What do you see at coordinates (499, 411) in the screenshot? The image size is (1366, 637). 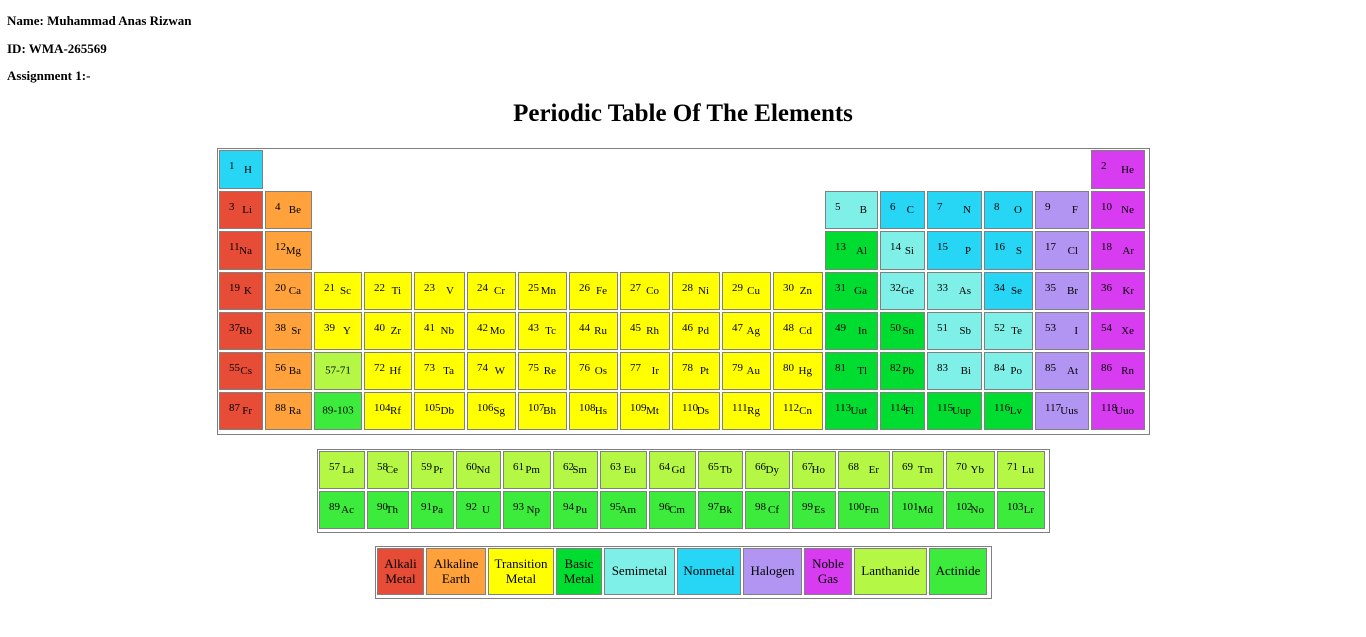 I see `element-symbol: Sg` at bounding box center [499, 411].